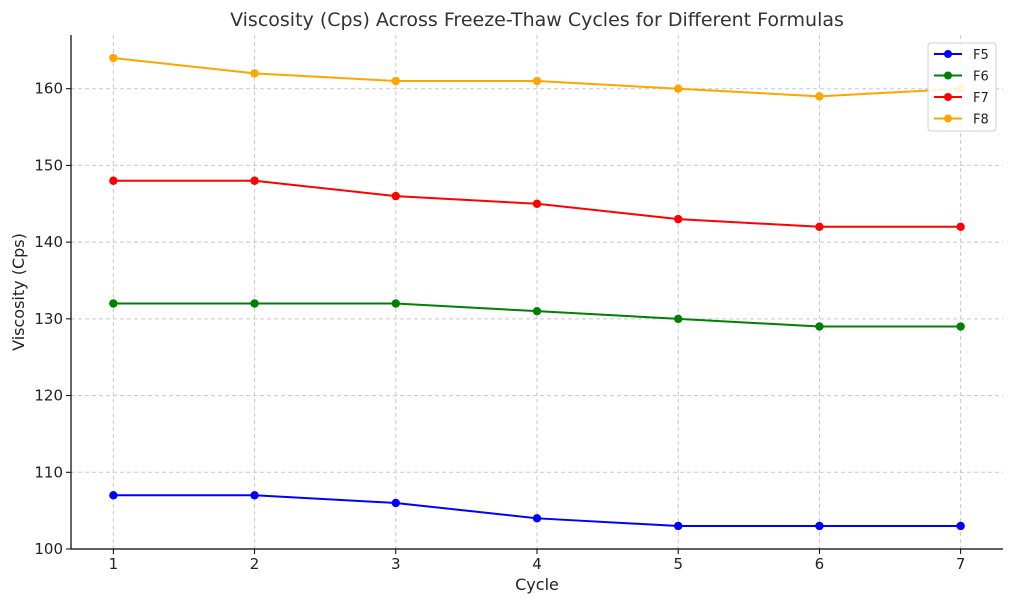 The image size is (1013, 604). Describe the element at coordinates (981, 55) in the screenshot. I see `legend-label: F5` at that location.